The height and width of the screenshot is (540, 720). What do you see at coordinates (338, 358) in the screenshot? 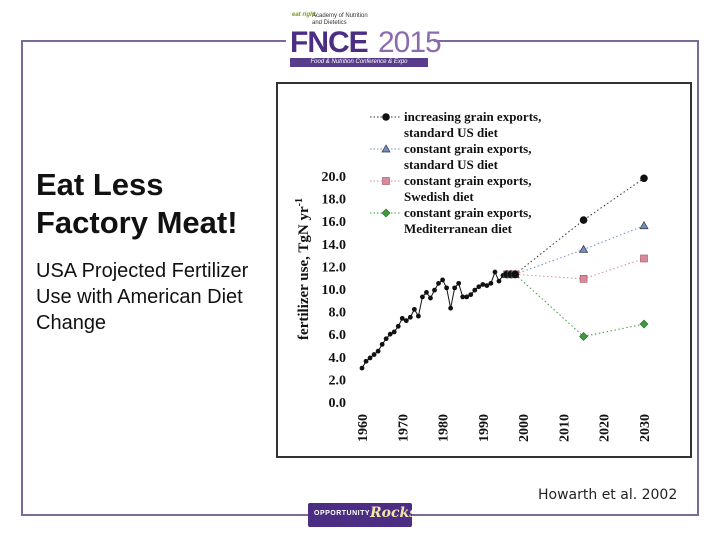
I see `y-tick-label: 4.0` at bounding box center [338, 358].